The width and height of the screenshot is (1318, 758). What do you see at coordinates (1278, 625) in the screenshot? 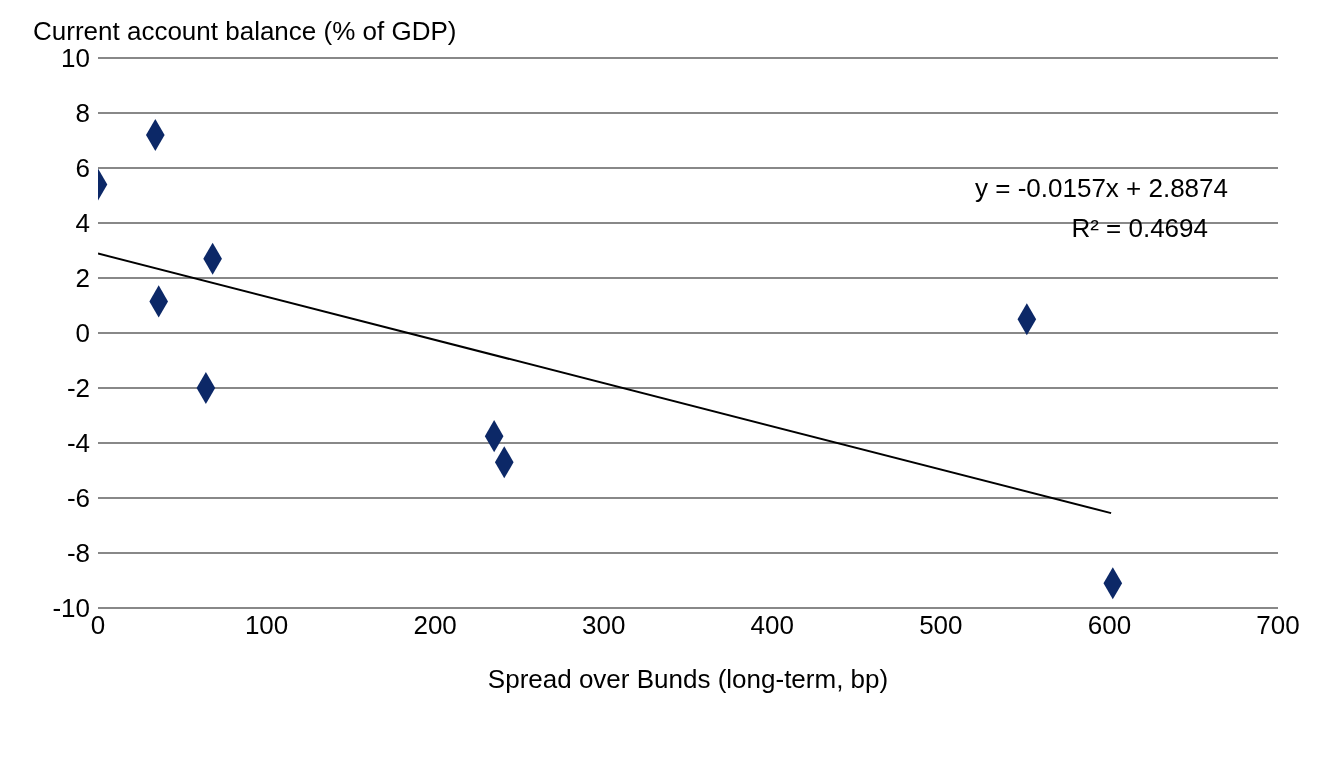
I see `x-tick-label: 700` at bounding box center [1278, 625].